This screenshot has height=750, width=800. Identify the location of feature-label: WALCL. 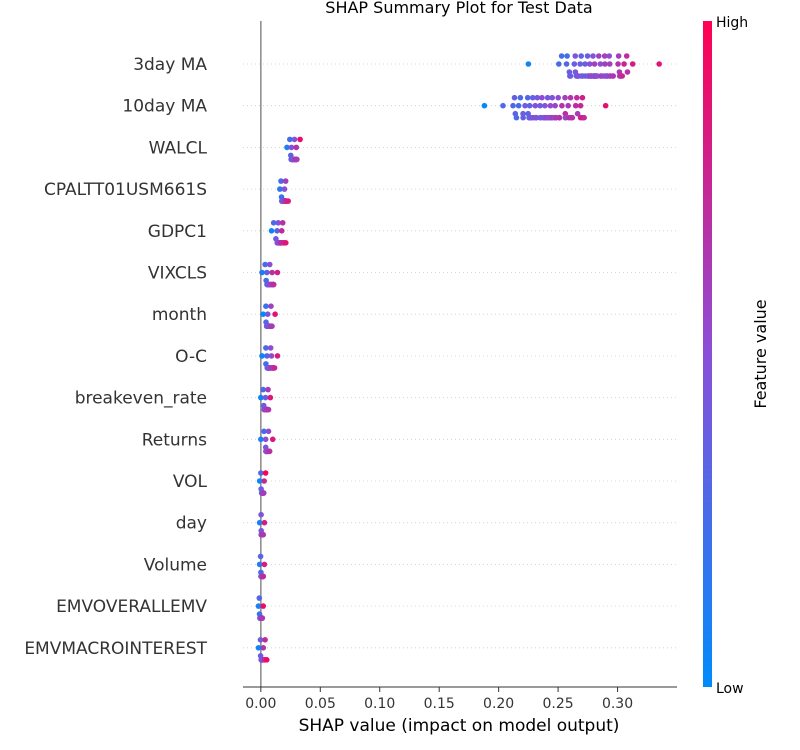
(178, 148).